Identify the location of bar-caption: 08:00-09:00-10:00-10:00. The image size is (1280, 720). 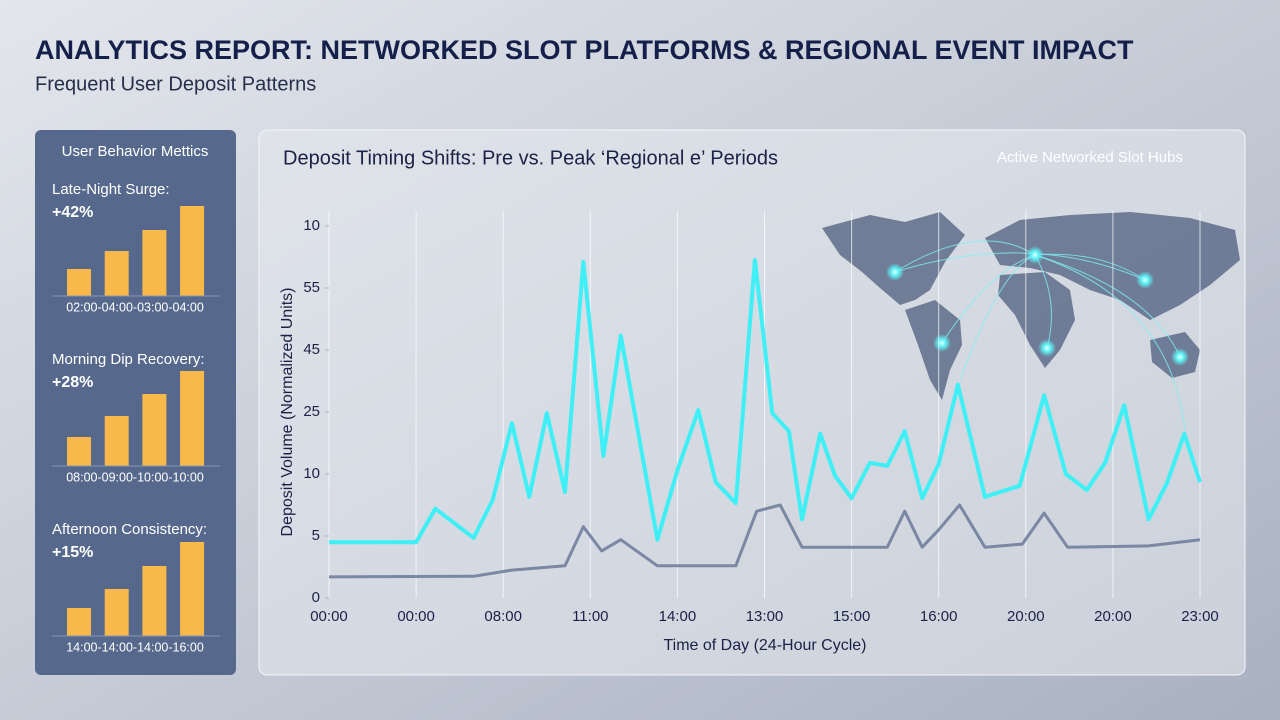
(135, 477).